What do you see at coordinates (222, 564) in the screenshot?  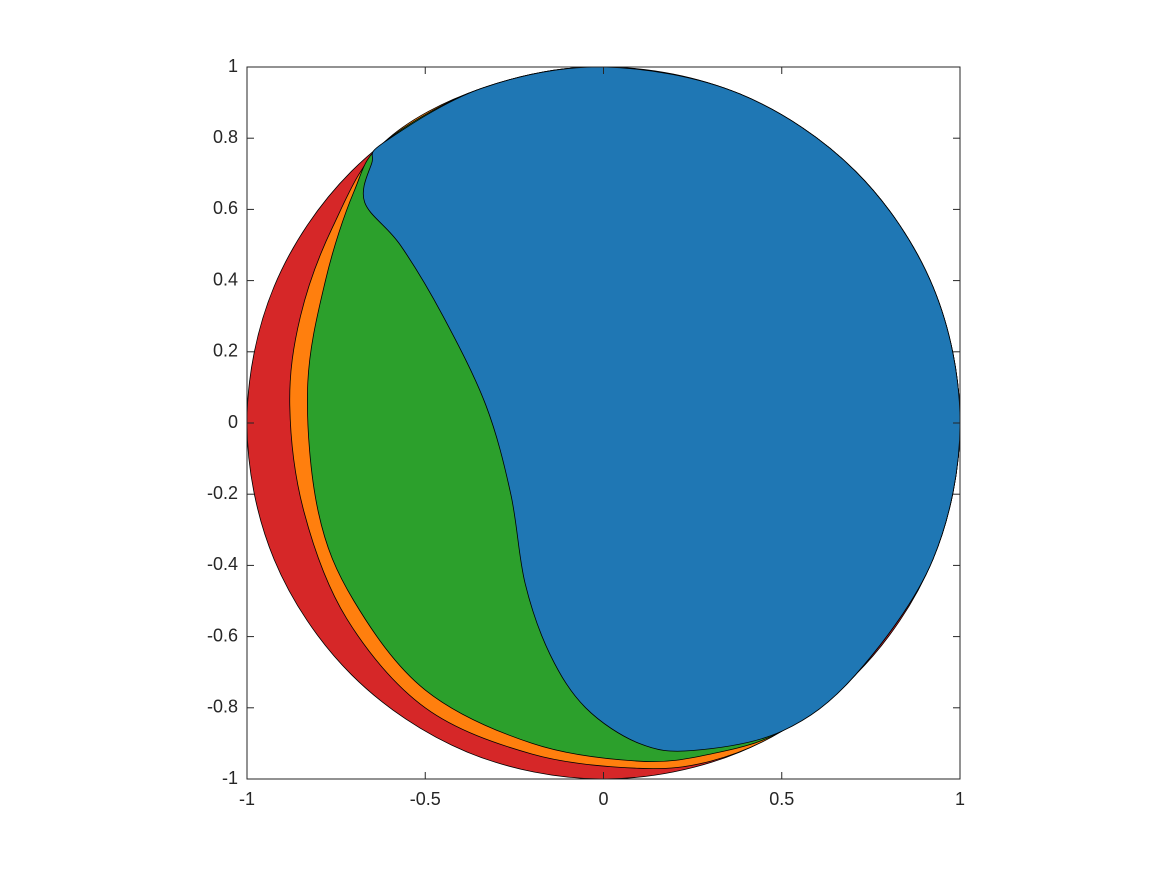 I see `y-tick-label: -0.4` at bounding box center [222, 564].